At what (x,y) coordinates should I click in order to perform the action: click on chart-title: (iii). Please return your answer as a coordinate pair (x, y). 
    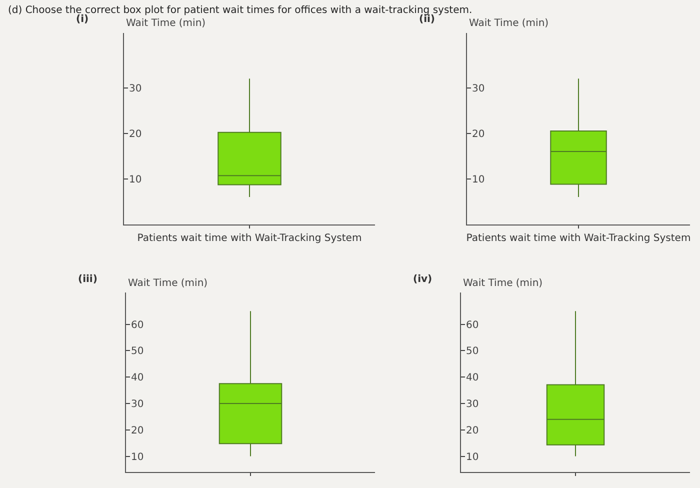
    Looking at the image, I should click on (88, 279).